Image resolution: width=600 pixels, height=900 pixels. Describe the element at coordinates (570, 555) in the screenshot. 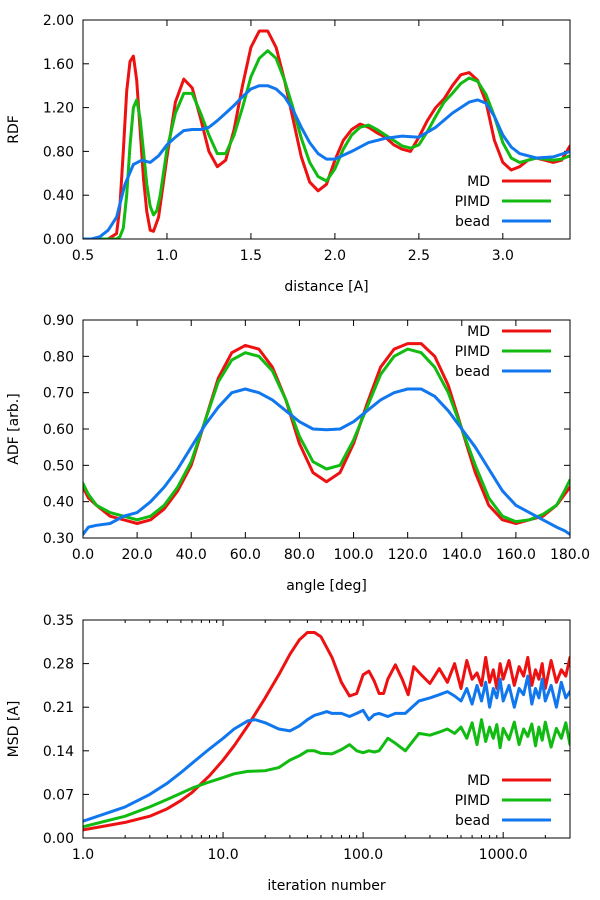

I see `adf-xtick-label: 180.0` at that location.